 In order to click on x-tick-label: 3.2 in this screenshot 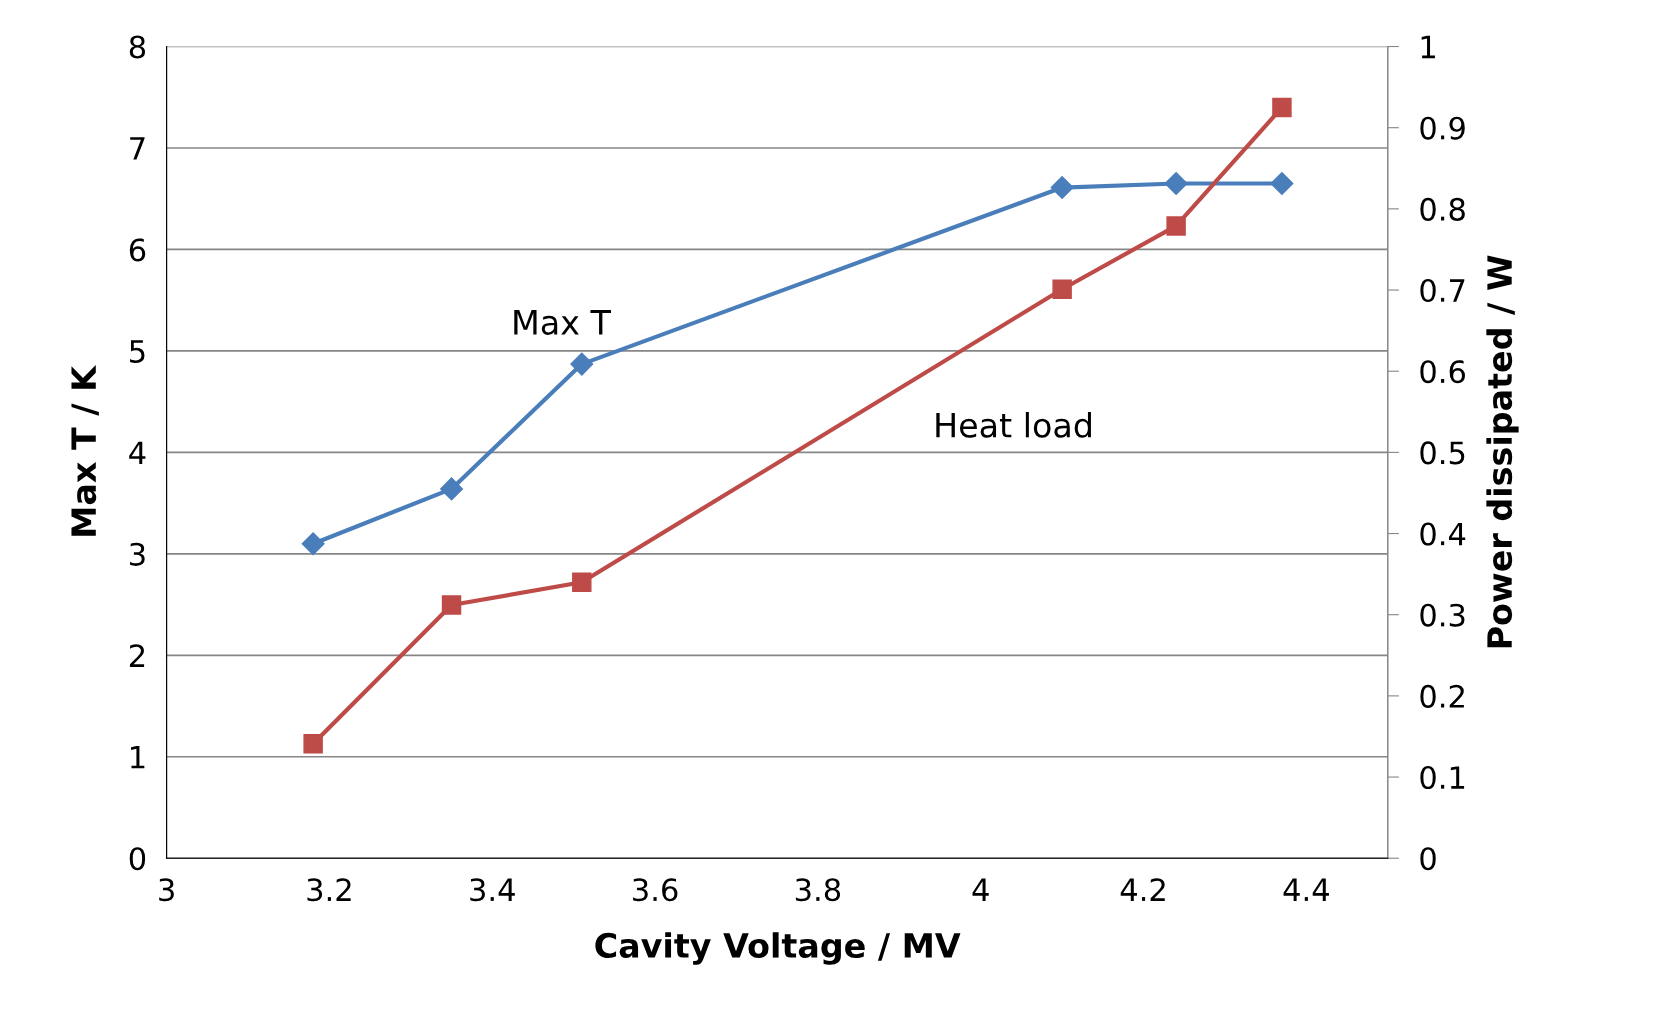, I will do `click(329, 890)`.